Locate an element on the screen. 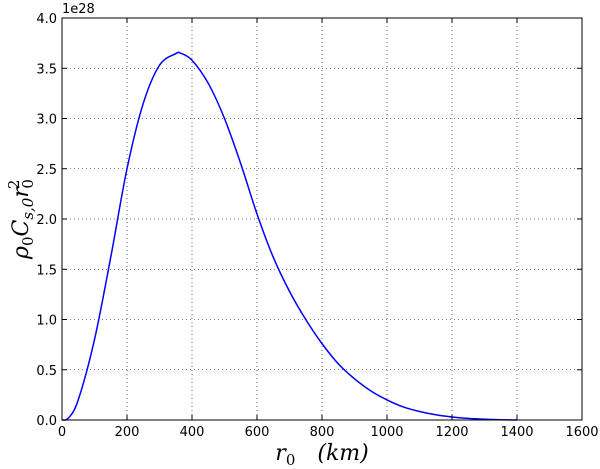 This screenshot has height=469, width=600. x-axis-label: r0 (km) is located at coordinates (321, 455).